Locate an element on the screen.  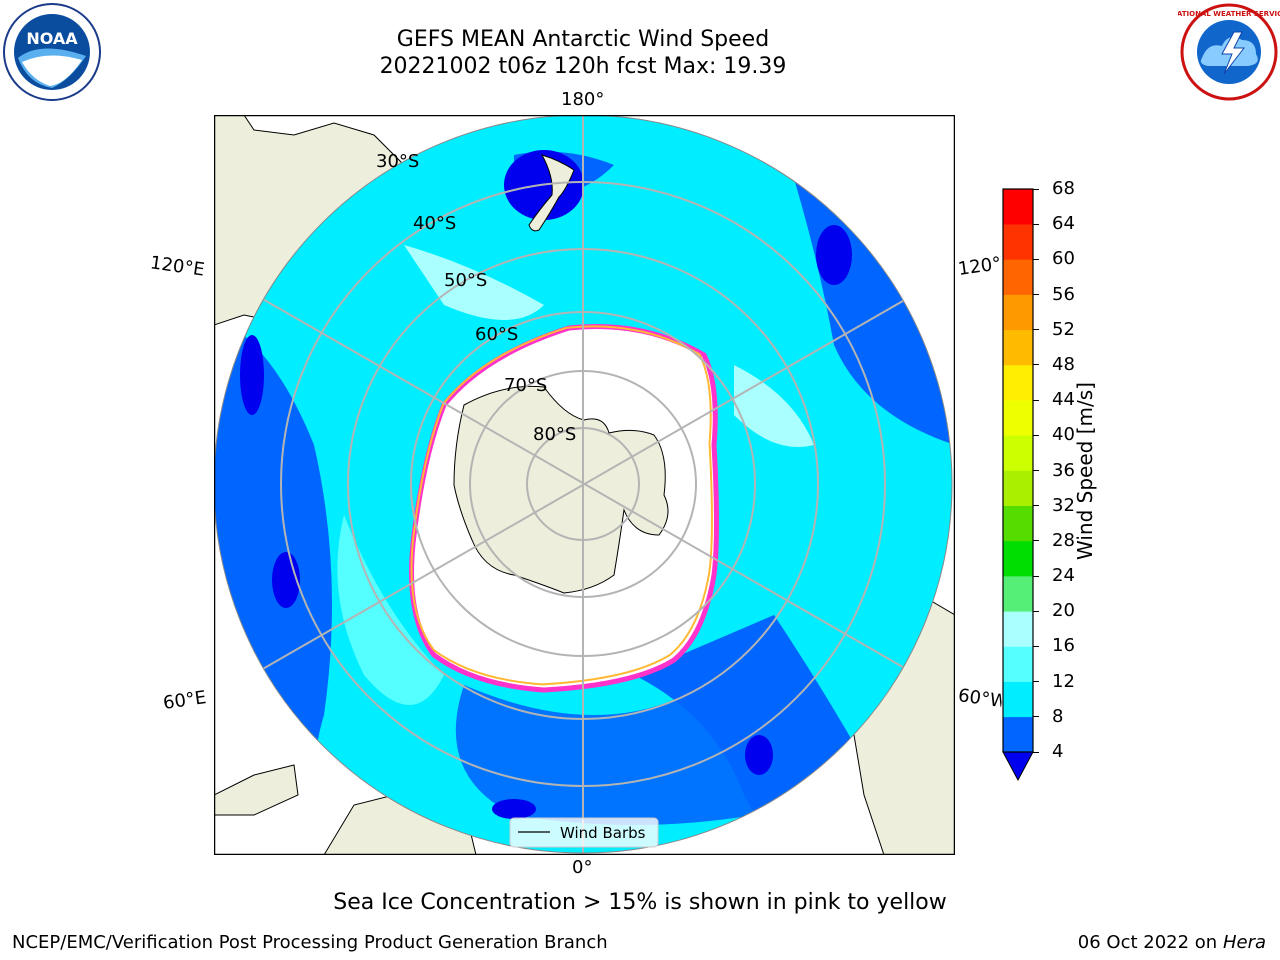
colorbar-tick-label: 12 is located at coordinates (1063, 681).